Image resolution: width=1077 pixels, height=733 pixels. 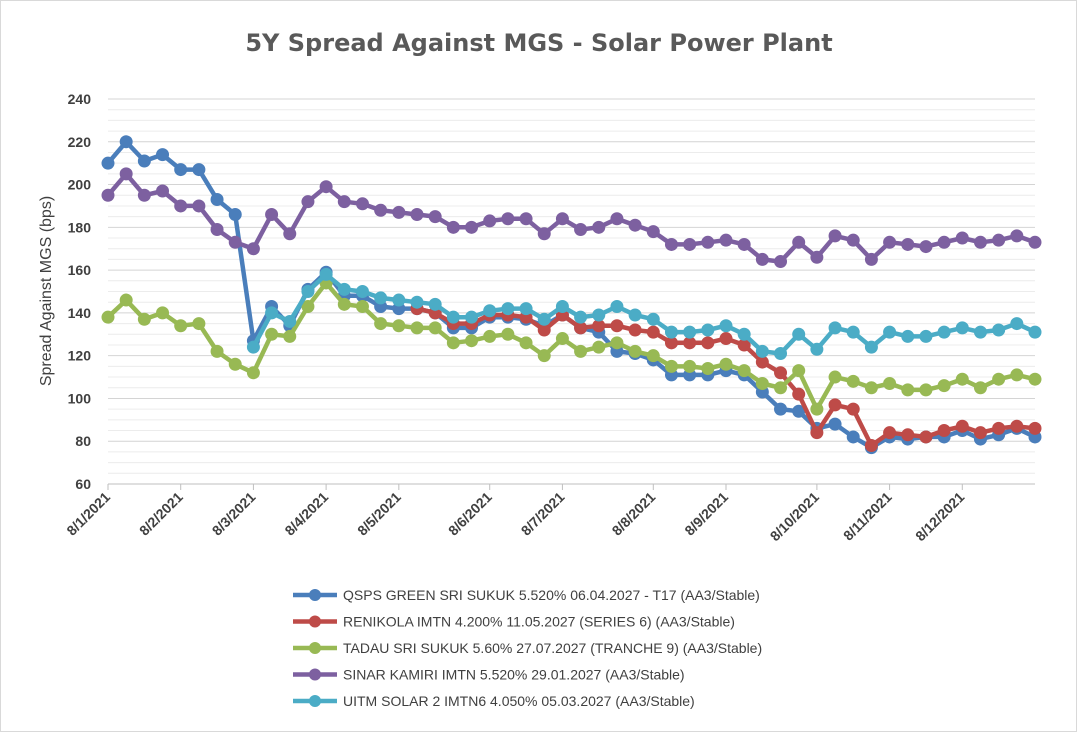 I want to click on x-tick-label: 8/12/2021, so click(x=940, y=517).